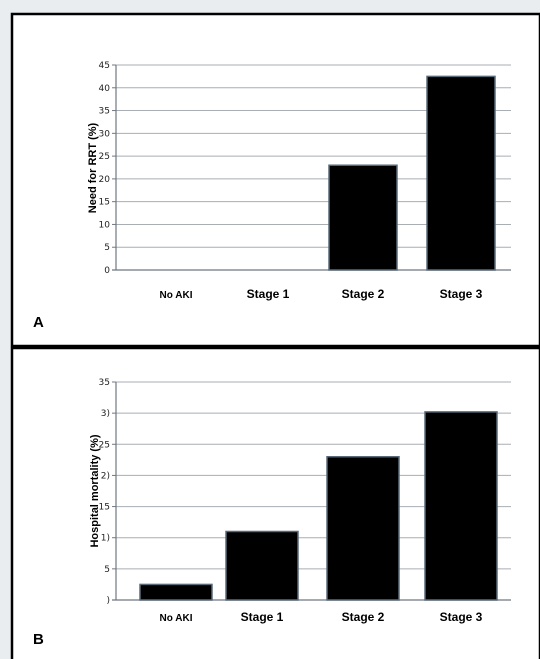 This screenshot has height=659, width=540. I want to click on panel-b-letter: B, so click(38, 639).